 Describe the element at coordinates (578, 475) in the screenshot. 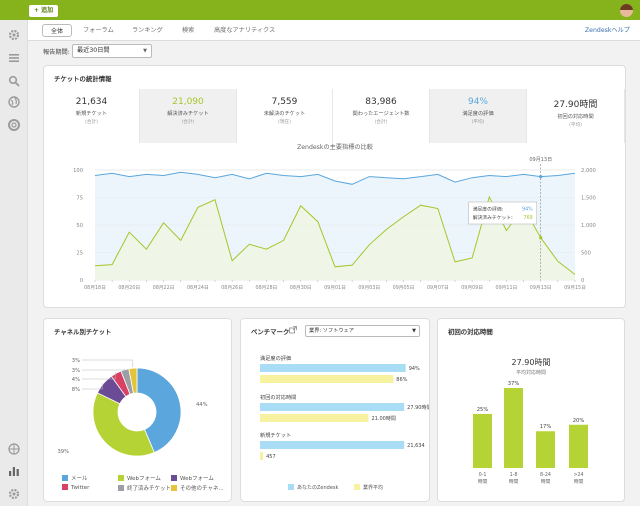

I see `response-category-label: >24` at that location.